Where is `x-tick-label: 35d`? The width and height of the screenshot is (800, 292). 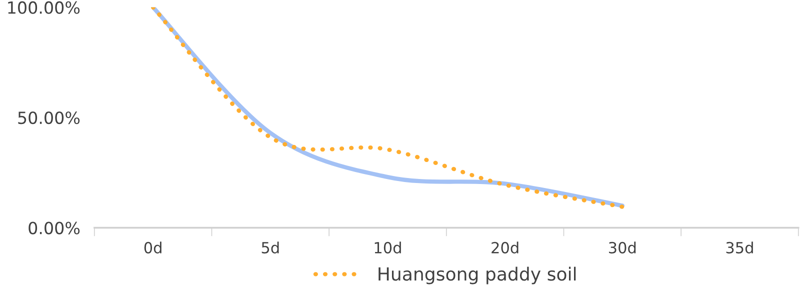 x-tick-label: 35d is located at coordinates (739, 248).